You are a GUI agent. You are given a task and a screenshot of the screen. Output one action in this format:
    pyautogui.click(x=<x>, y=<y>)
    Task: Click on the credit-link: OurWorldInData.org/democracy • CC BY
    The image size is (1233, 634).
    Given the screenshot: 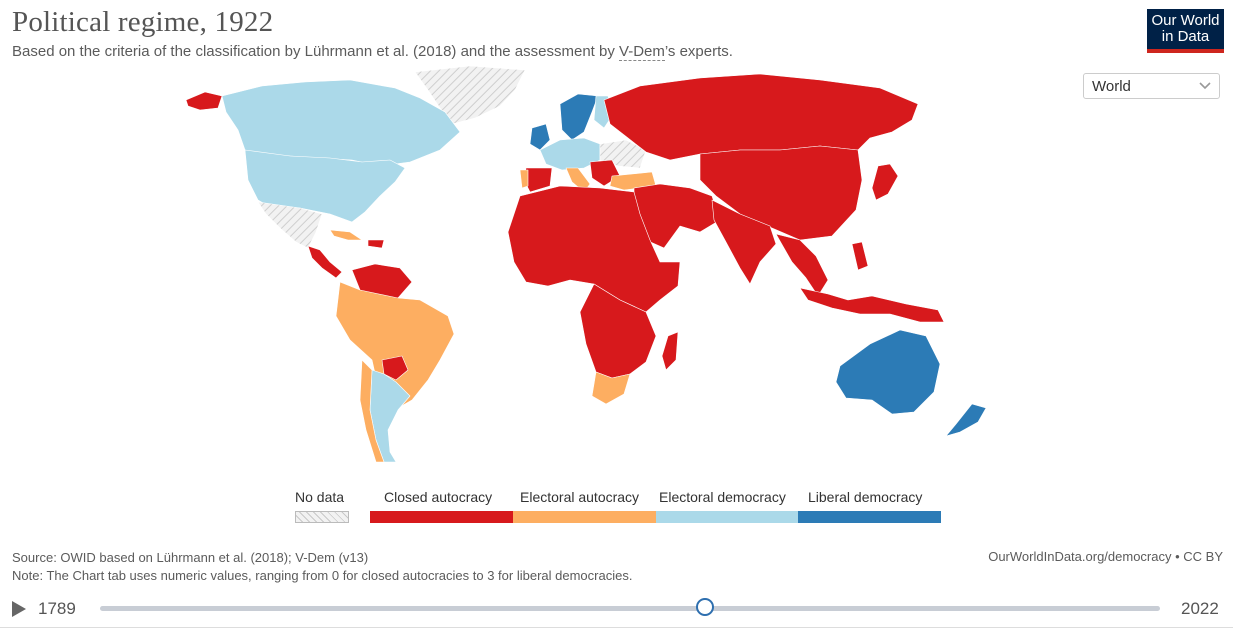 What is the action you would take?
    pyautogui.click(x=1105, y=556)
    